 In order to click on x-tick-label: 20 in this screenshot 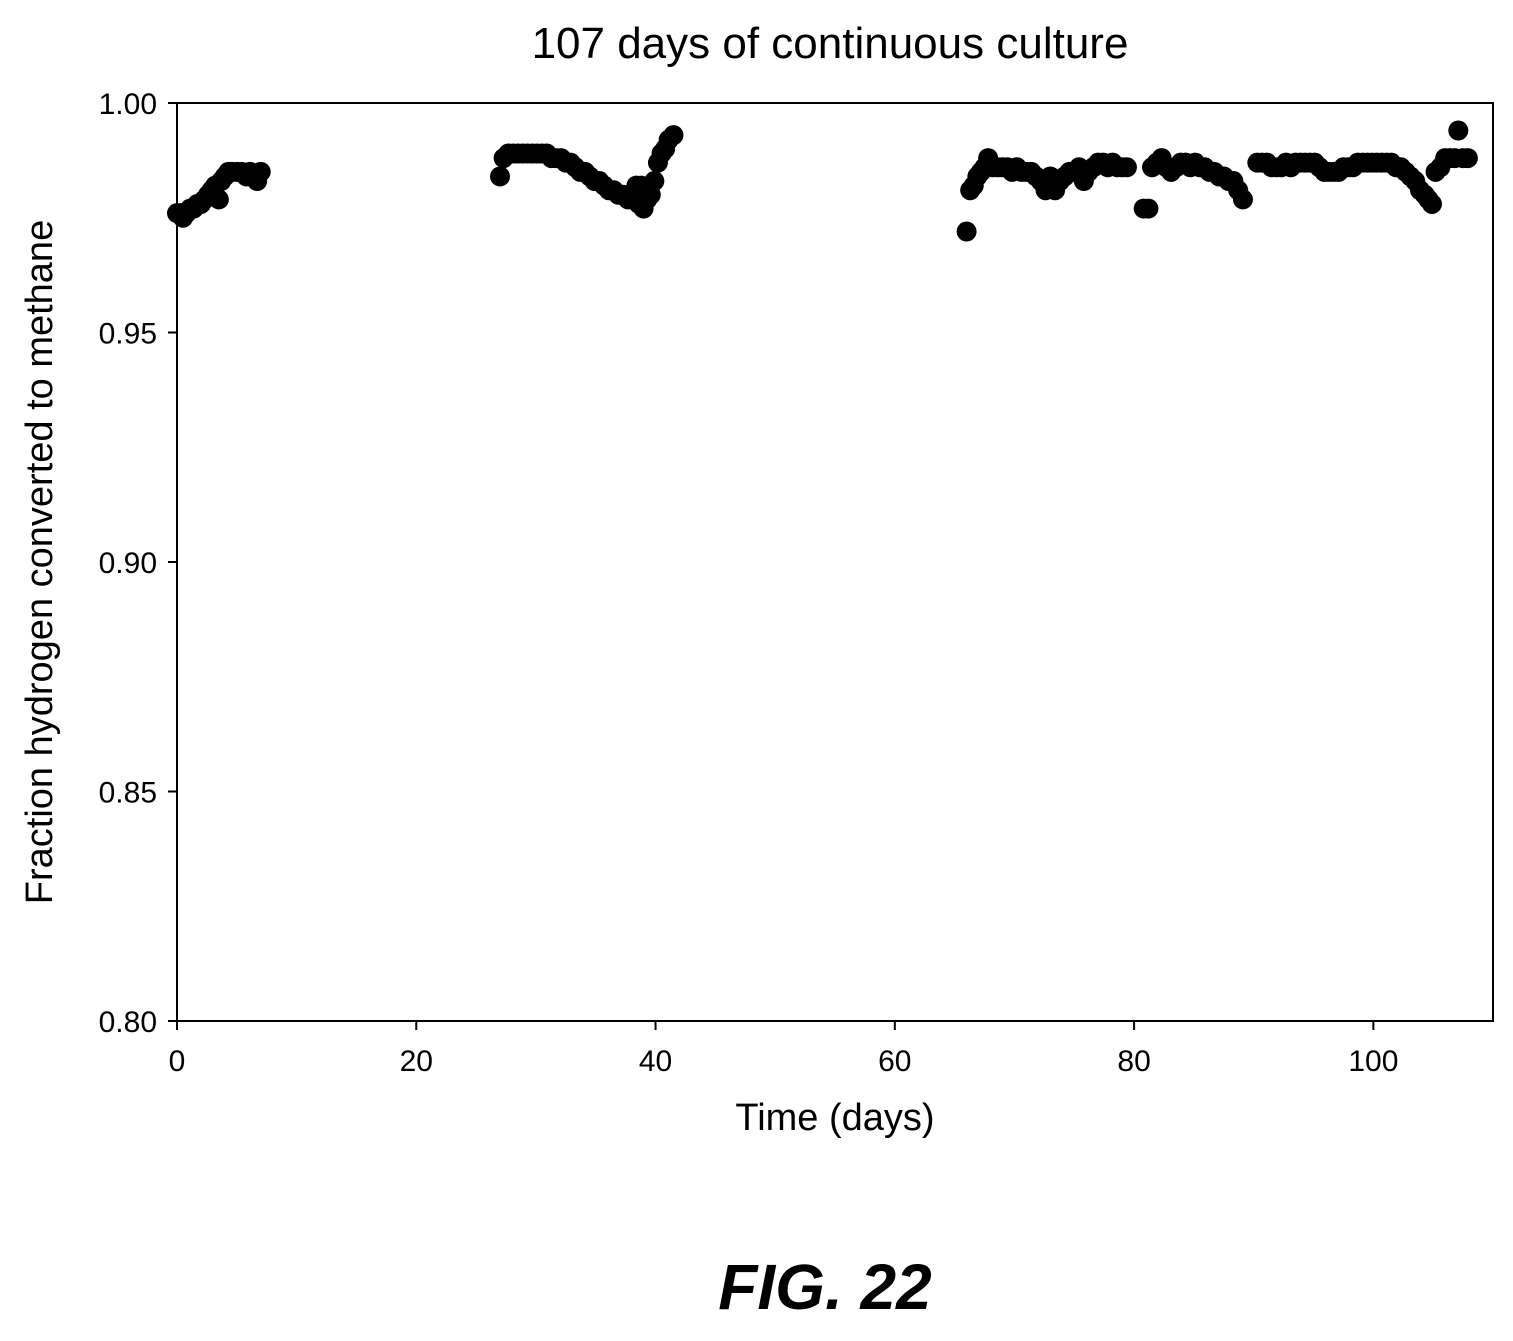, I will do `click(416, 1061)`.